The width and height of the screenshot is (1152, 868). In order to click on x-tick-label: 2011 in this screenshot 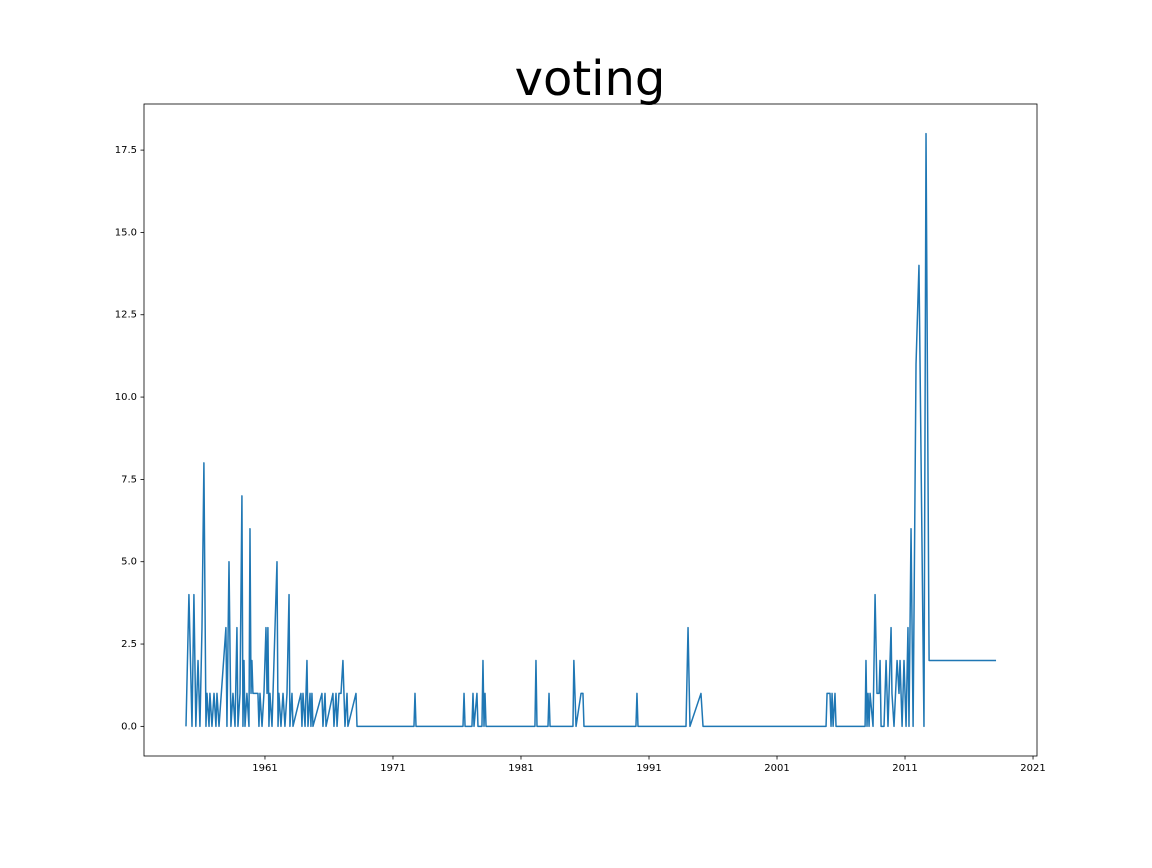, I will do `click(904, 768)`.